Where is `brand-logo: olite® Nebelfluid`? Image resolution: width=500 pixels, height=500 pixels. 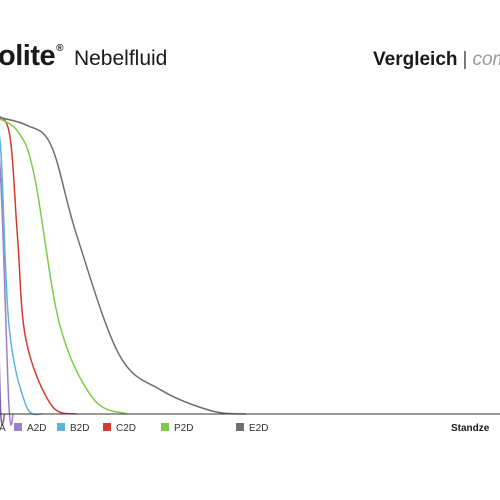 brand-logo: olite® Nebelfluid is located at coordinates (83, 56).